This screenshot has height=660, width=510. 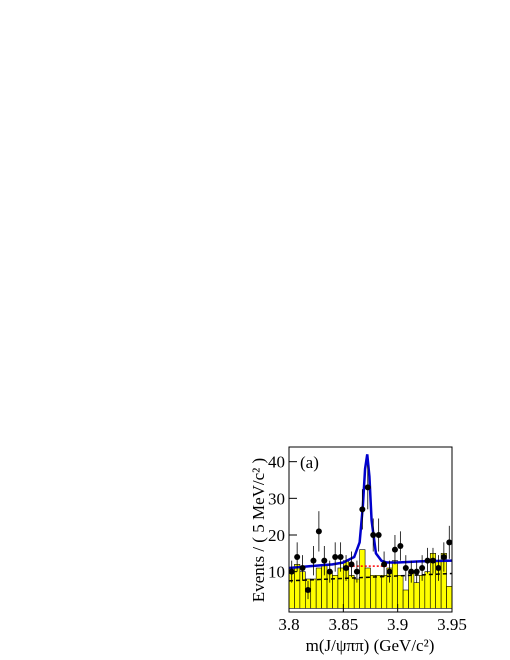 I want to click on y-tick-label: 20, so click(x=276, y=535).